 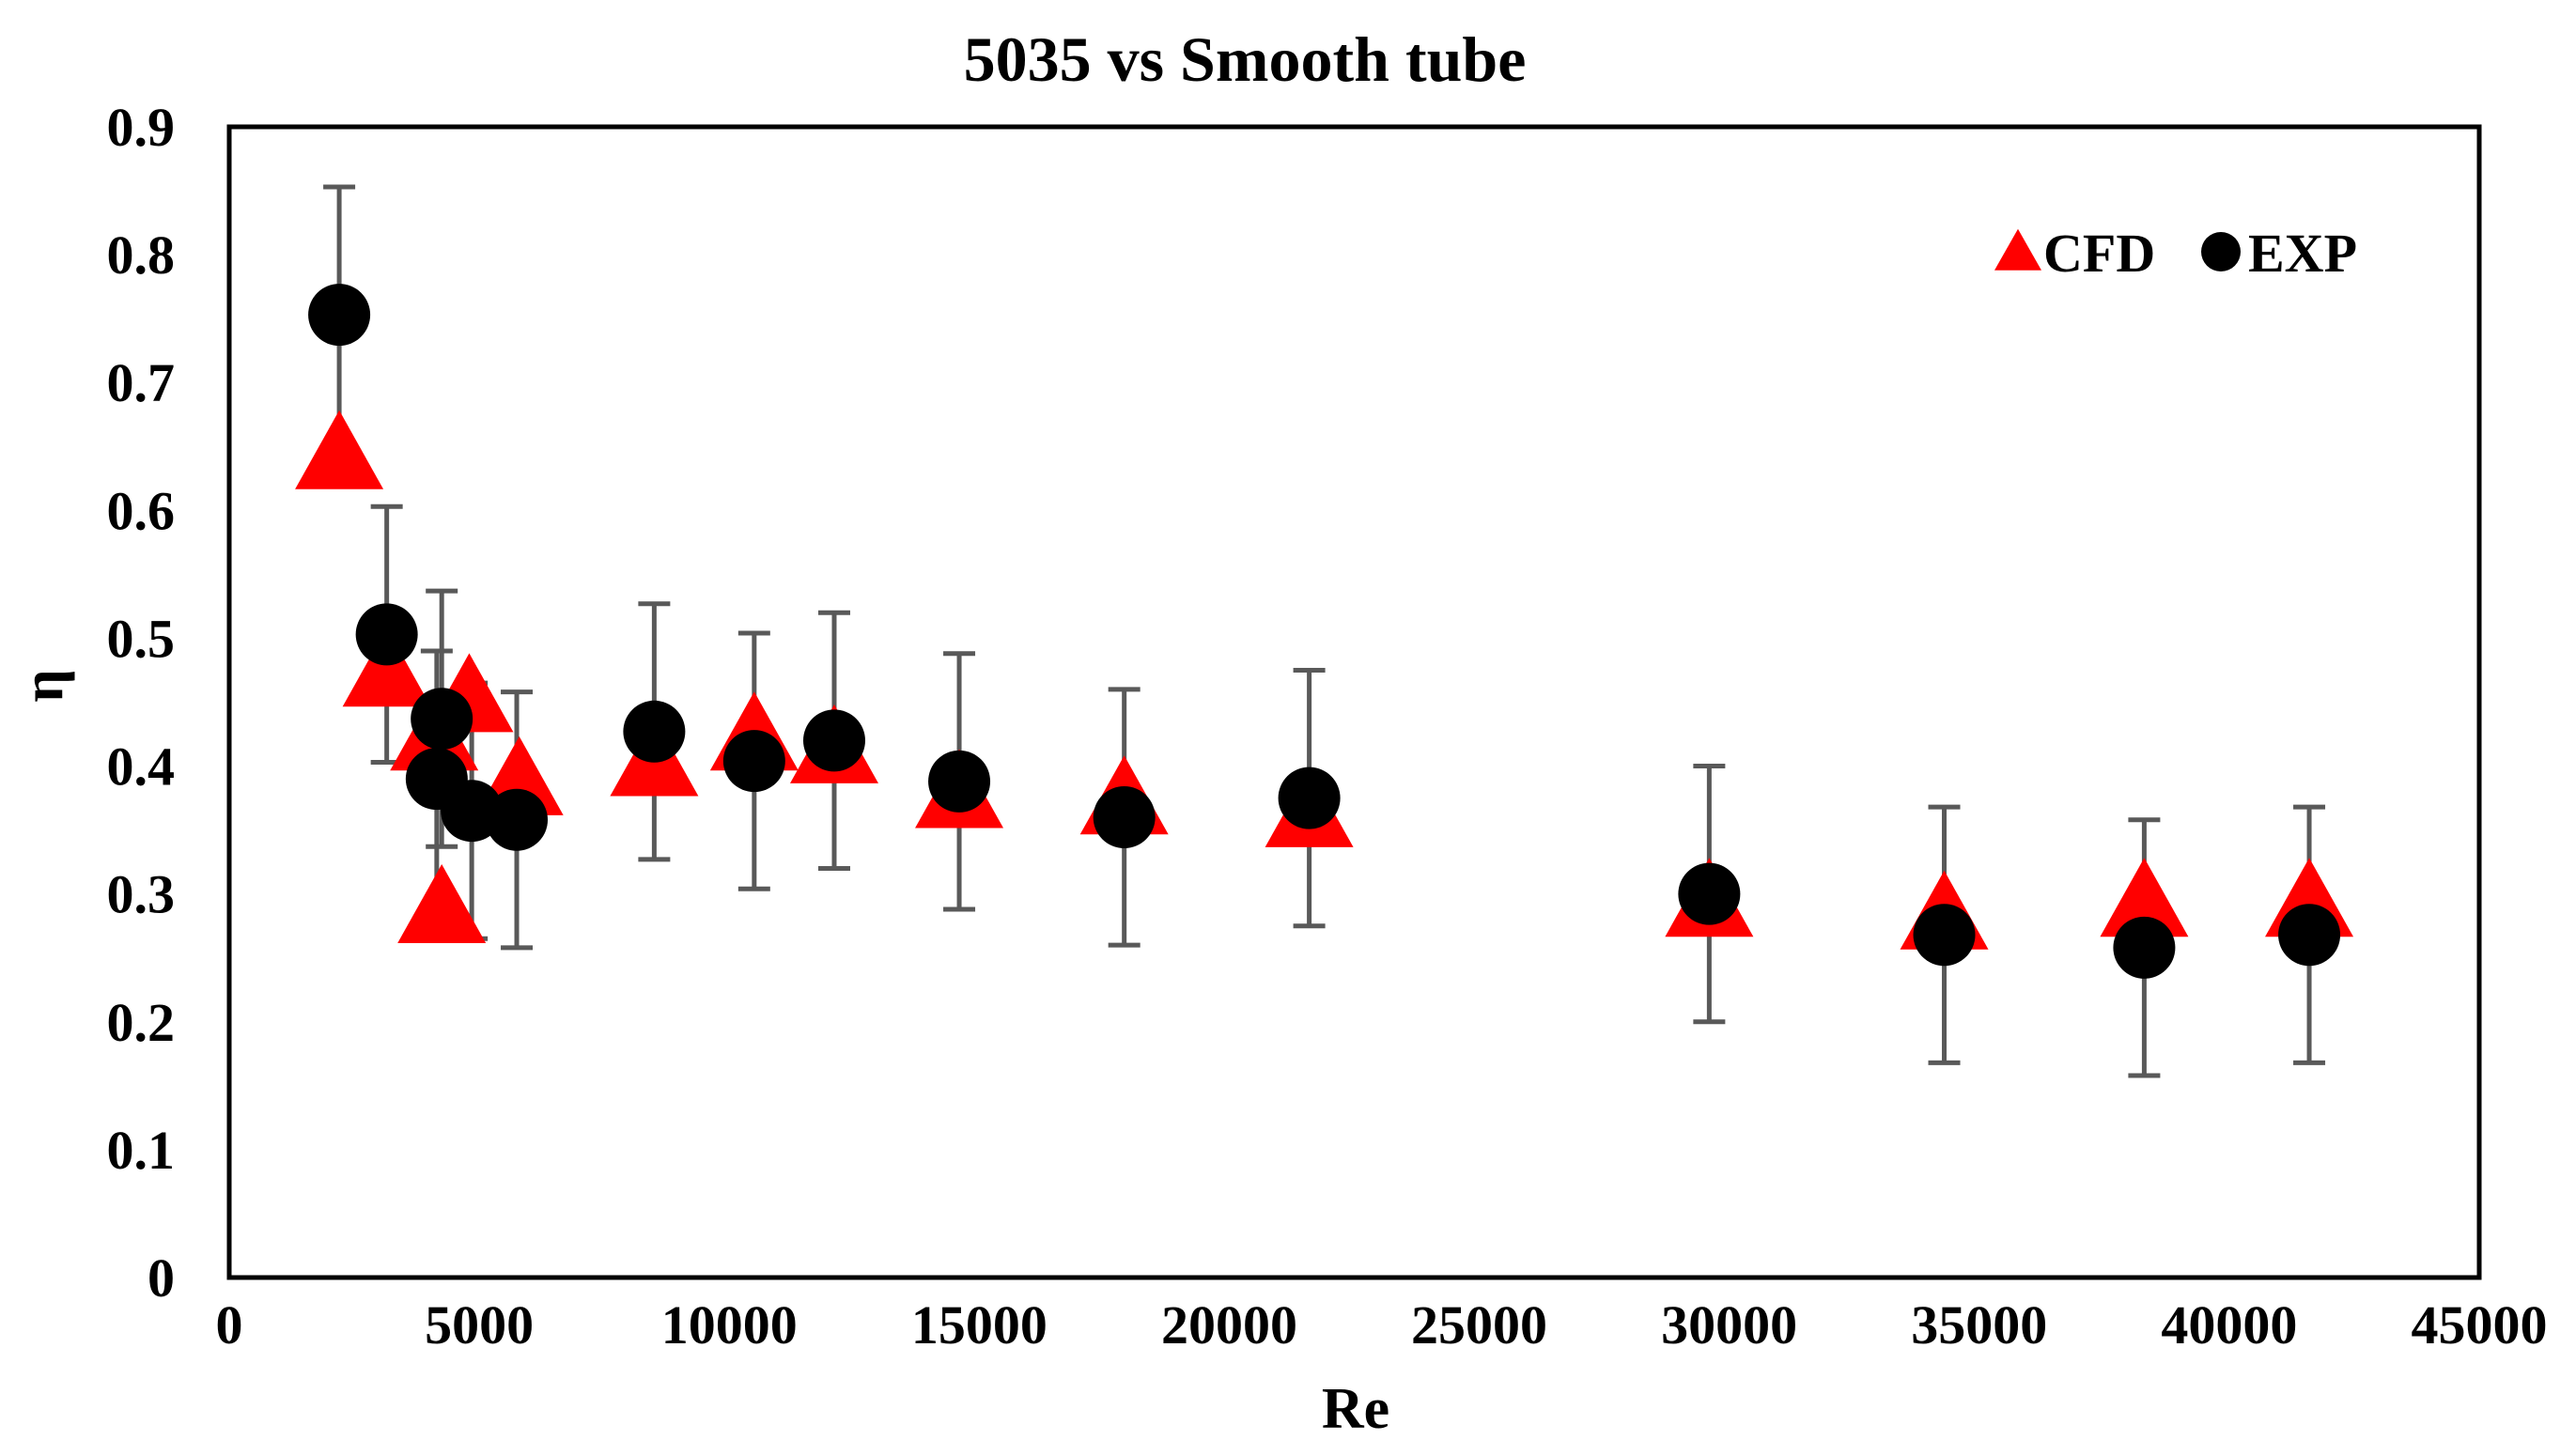 What do you see at coordinates (1229, 1324) in the screenshot?
I see `x-tick-label: 20000` at bounding box center [1229, 1324].